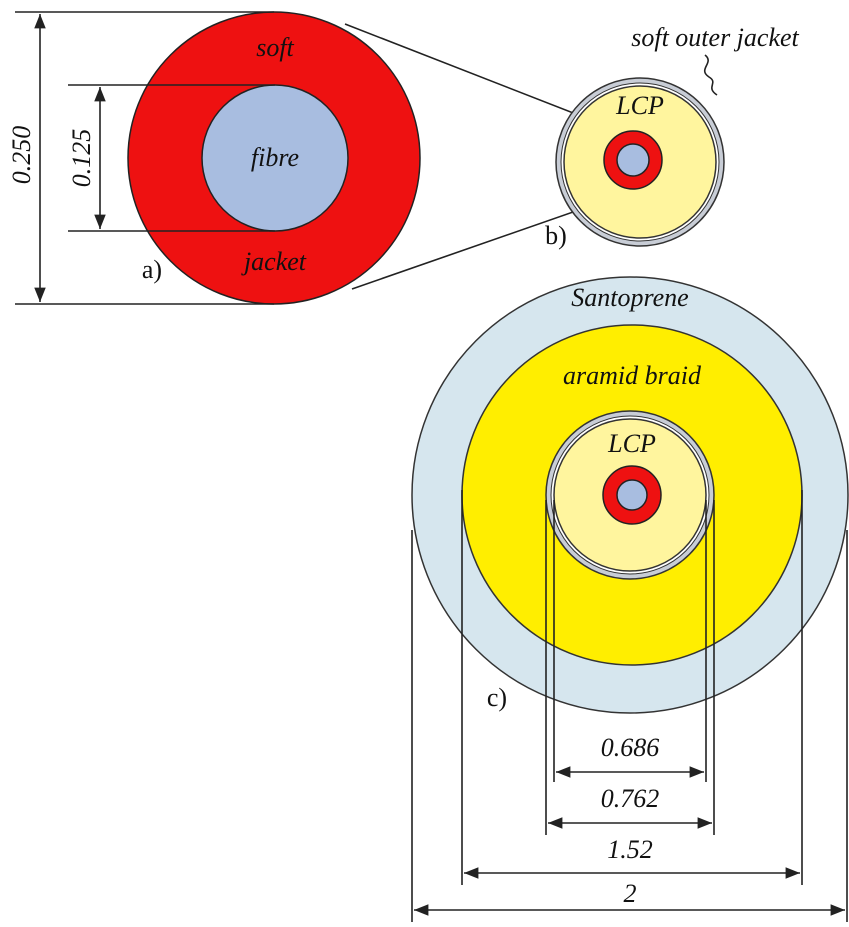  I want to click on dimension-label: 0.125, so click(81, 158).